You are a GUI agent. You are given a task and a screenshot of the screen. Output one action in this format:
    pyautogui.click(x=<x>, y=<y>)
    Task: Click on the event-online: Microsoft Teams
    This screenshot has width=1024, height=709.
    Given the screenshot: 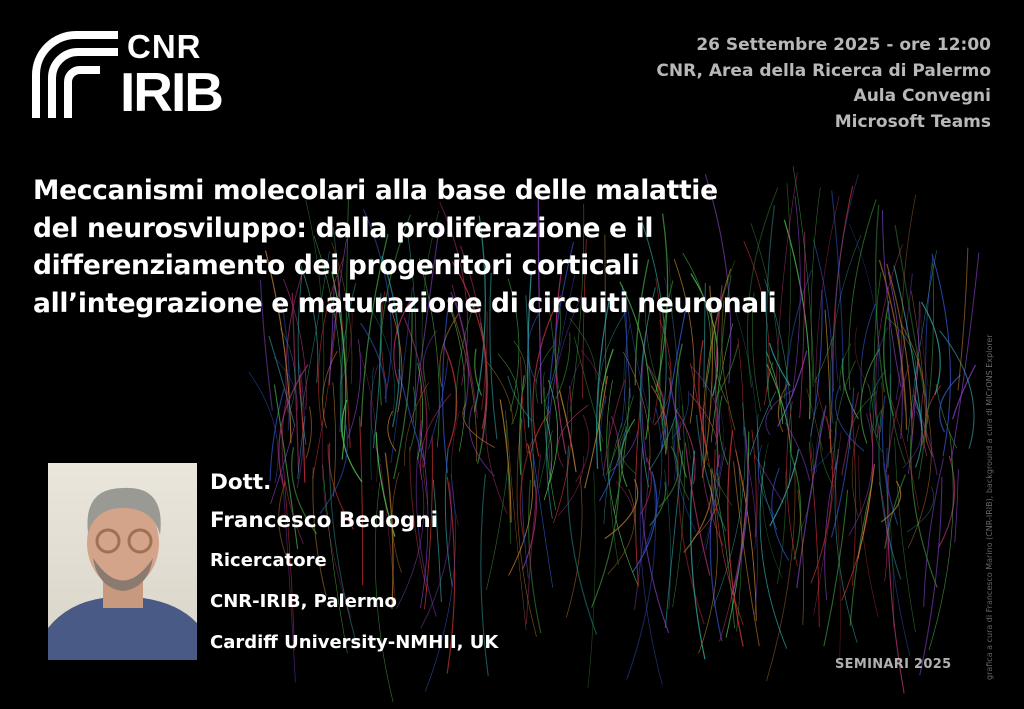 What is the action you would take?
    pyautogui.click(x=912, y=121)
    